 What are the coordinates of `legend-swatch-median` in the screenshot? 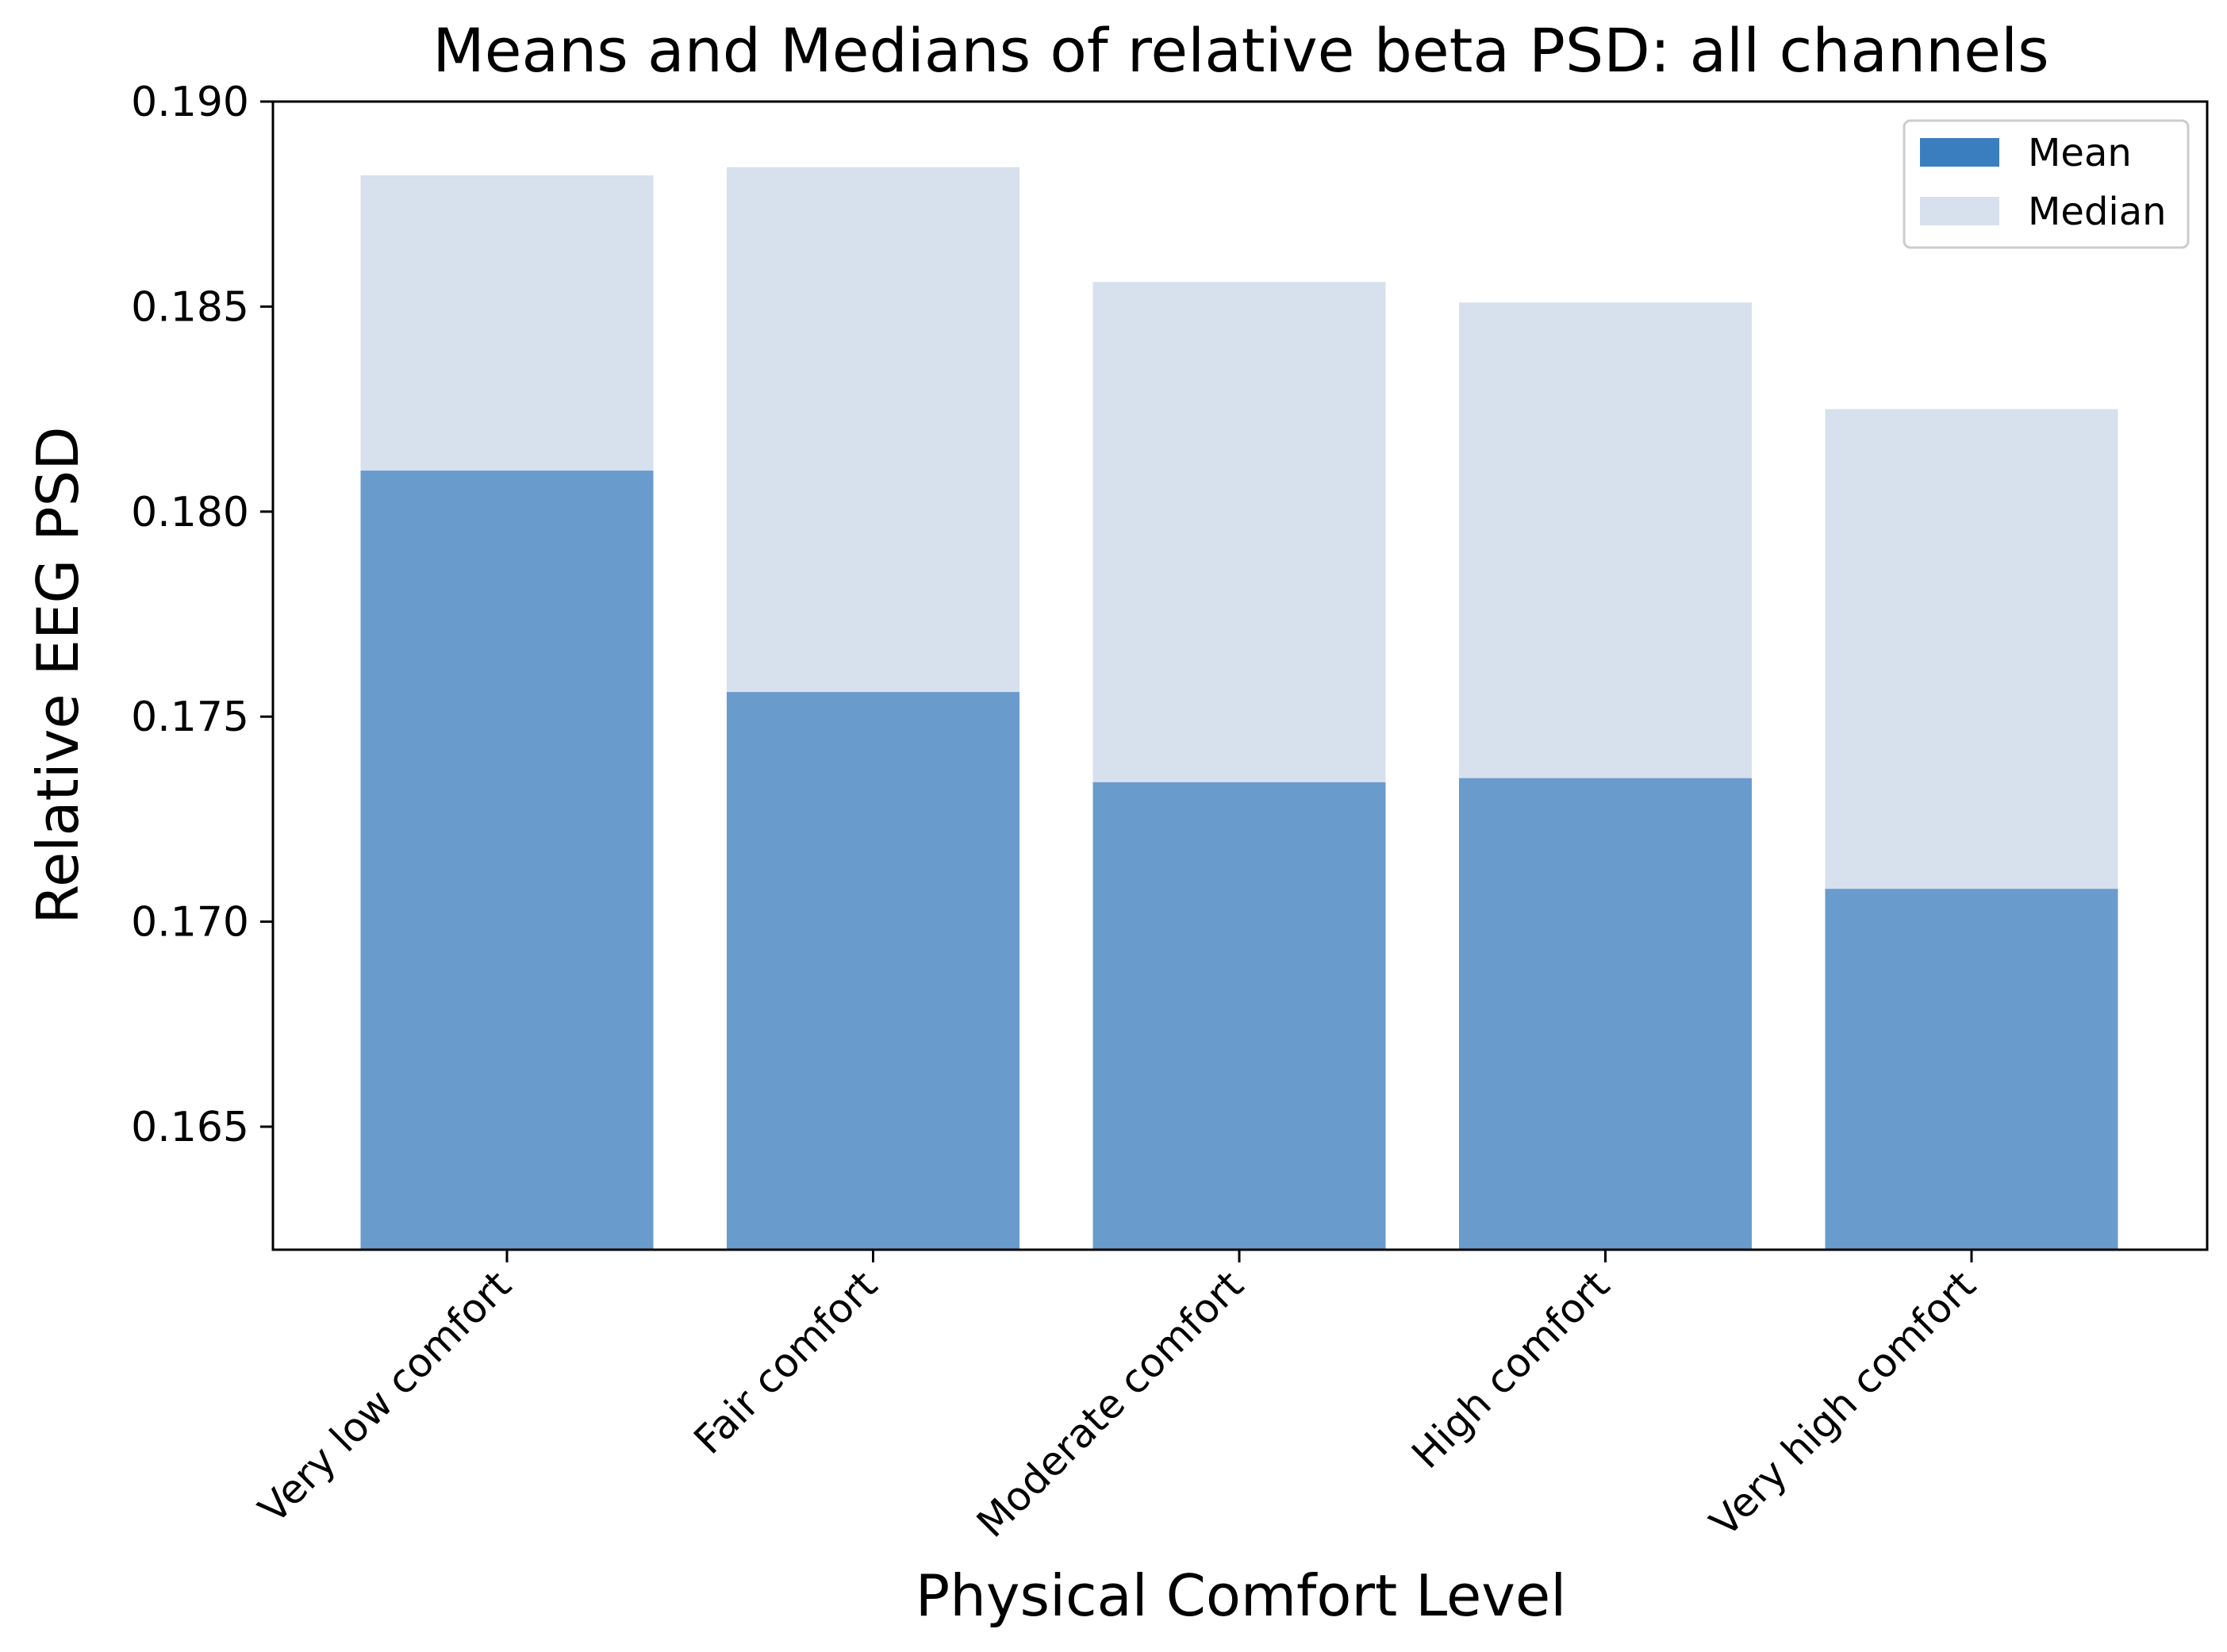 It's located at (1959, 211).